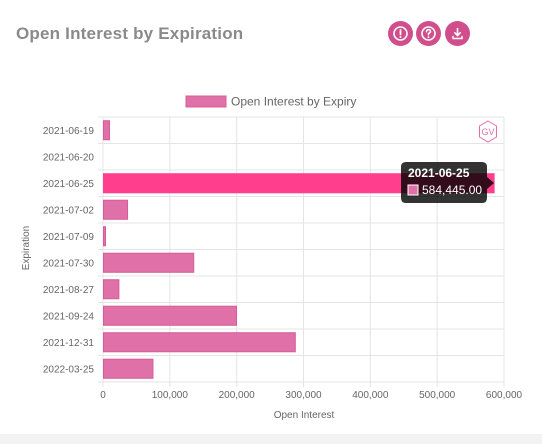 Image resolution: width=542 pixels, height=444 pixels. What do you see at coordinates (69, 237) in the screenshot?
I see `y-tick-label: 2021-07-09` at bounding box center [69, 237].